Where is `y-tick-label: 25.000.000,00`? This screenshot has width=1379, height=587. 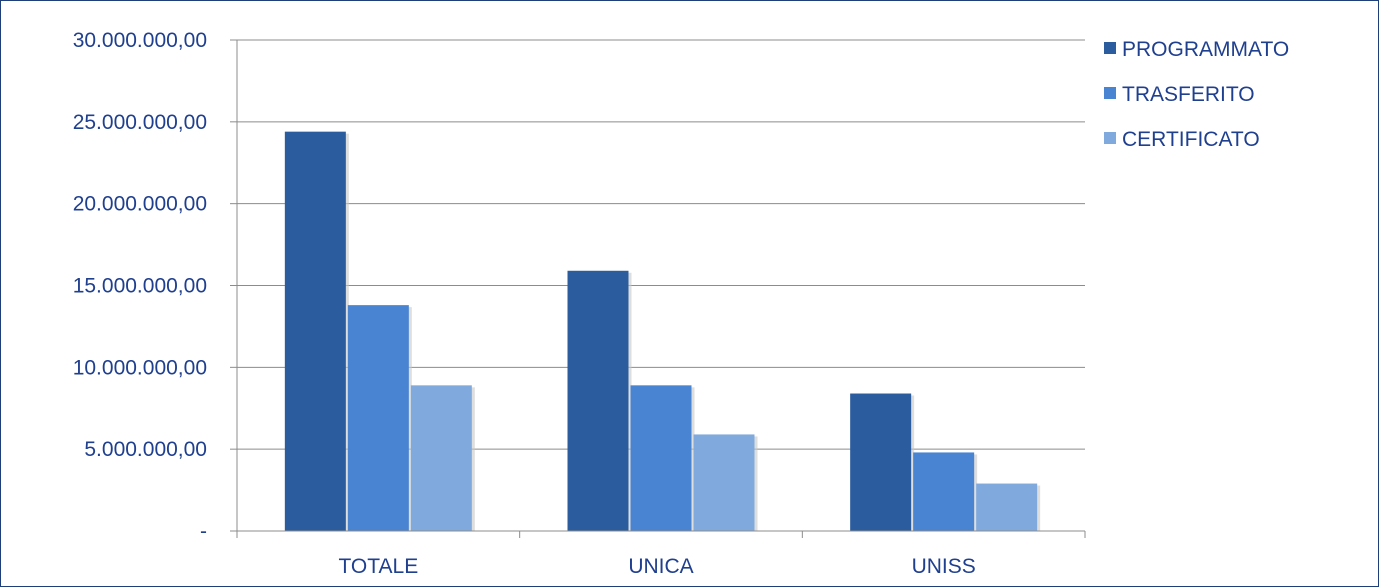 y-tick-label: 25.000.000,00 is located at coordinates (140, 122).